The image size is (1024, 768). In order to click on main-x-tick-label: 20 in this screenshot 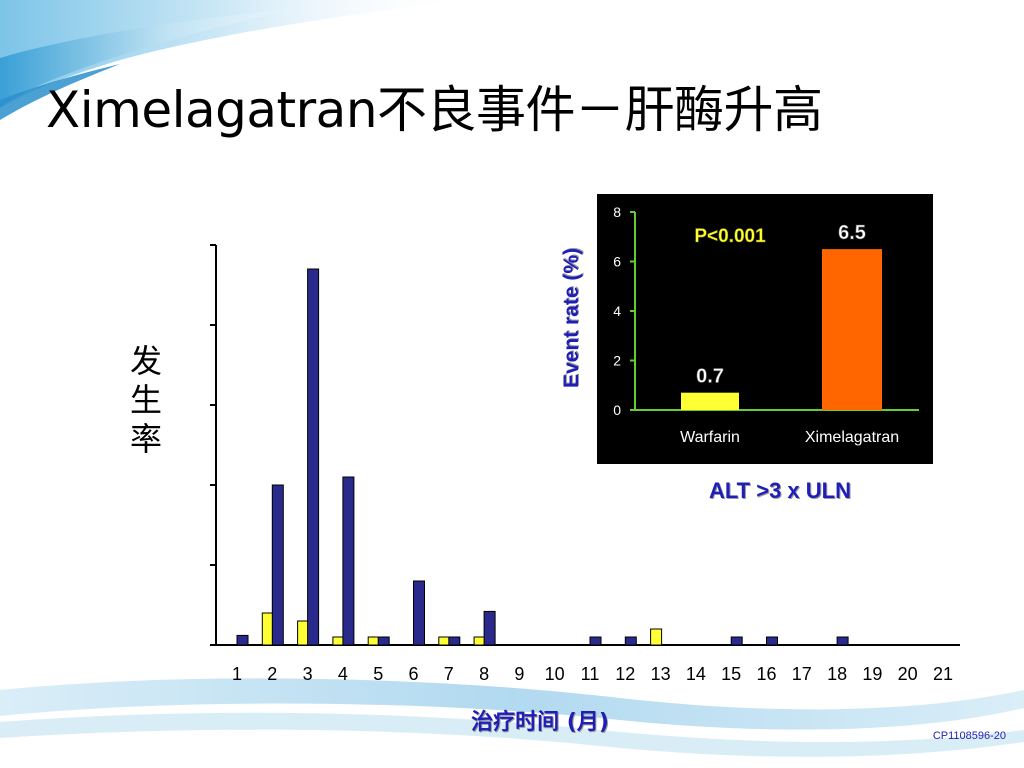, I will do `click(908, 674)`.